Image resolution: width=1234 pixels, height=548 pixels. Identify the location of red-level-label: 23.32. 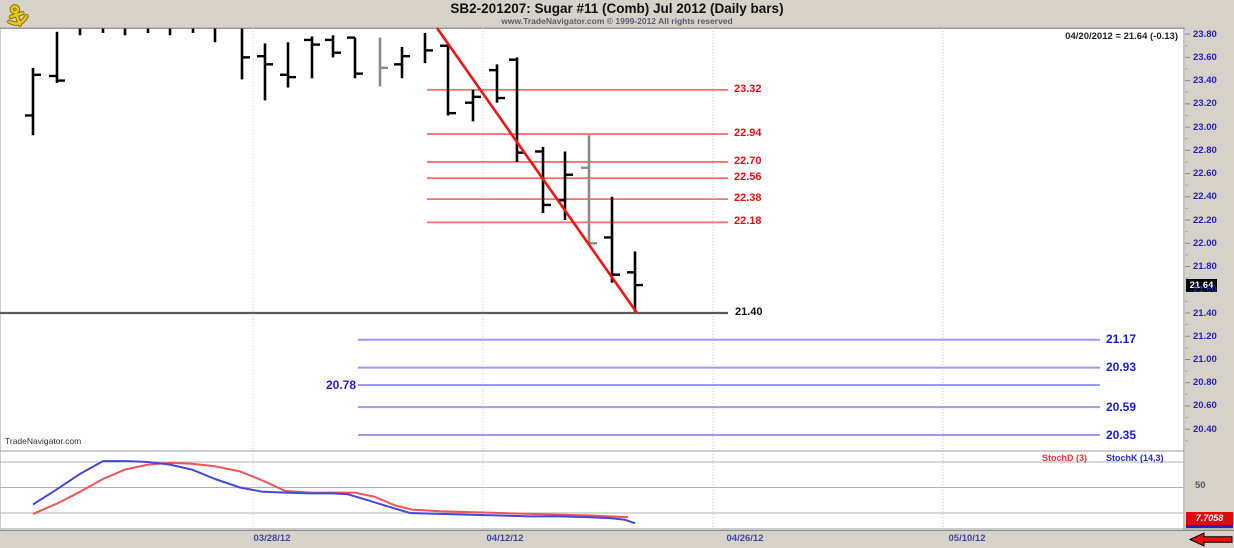
(748, 88).